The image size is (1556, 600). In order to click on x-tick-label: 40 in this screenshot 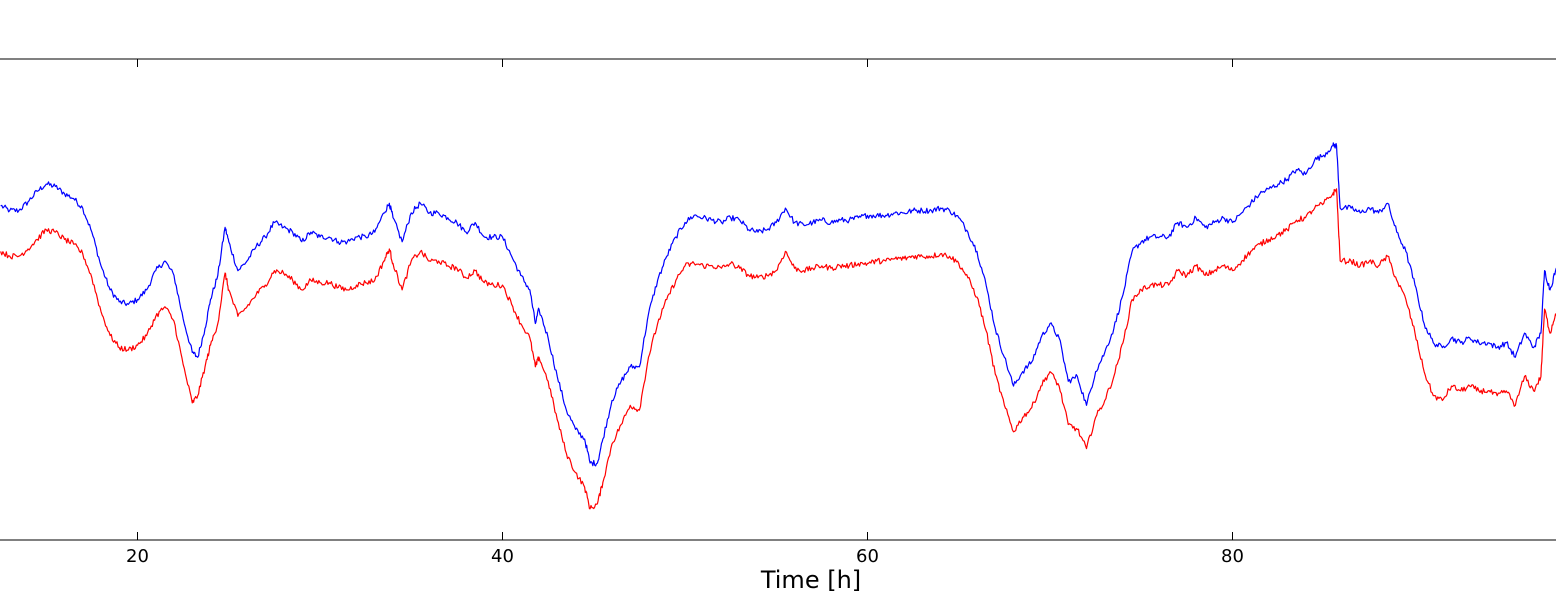, I will do `click(502, 556)`.